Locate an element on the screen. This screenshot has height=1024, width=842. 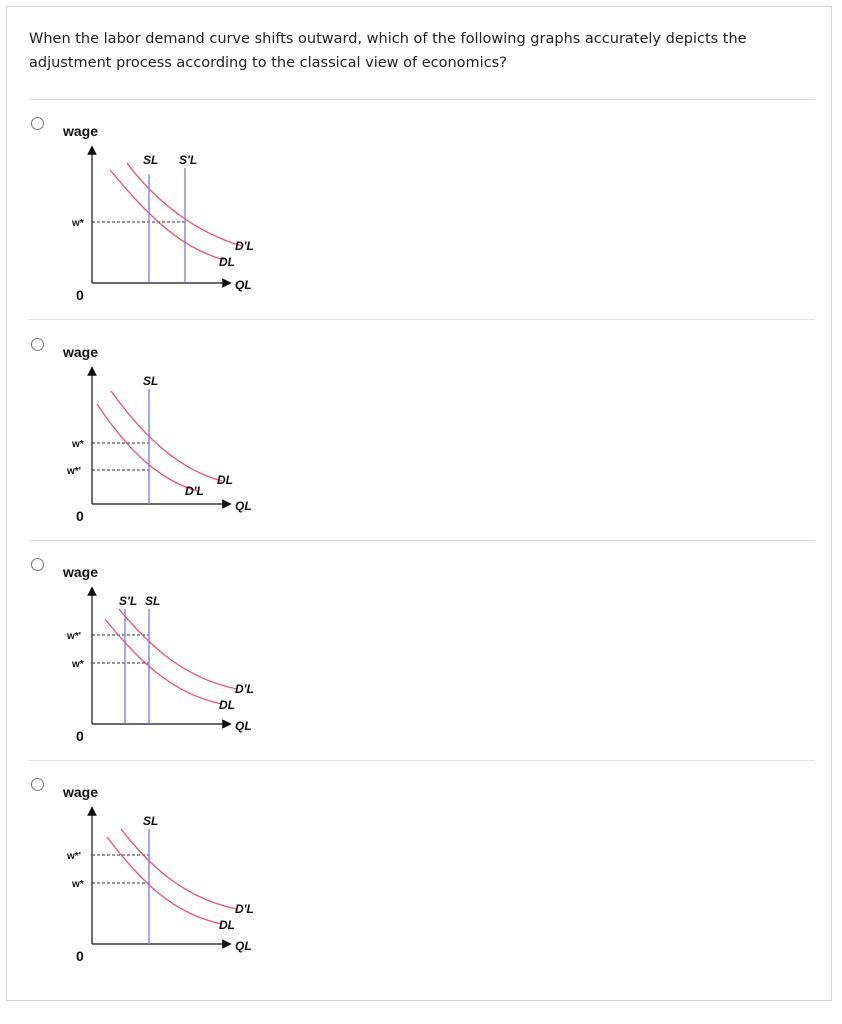
graph-svg: wage 0 QL w* SL S'L D'L DL is located at coordinates (158, 213).